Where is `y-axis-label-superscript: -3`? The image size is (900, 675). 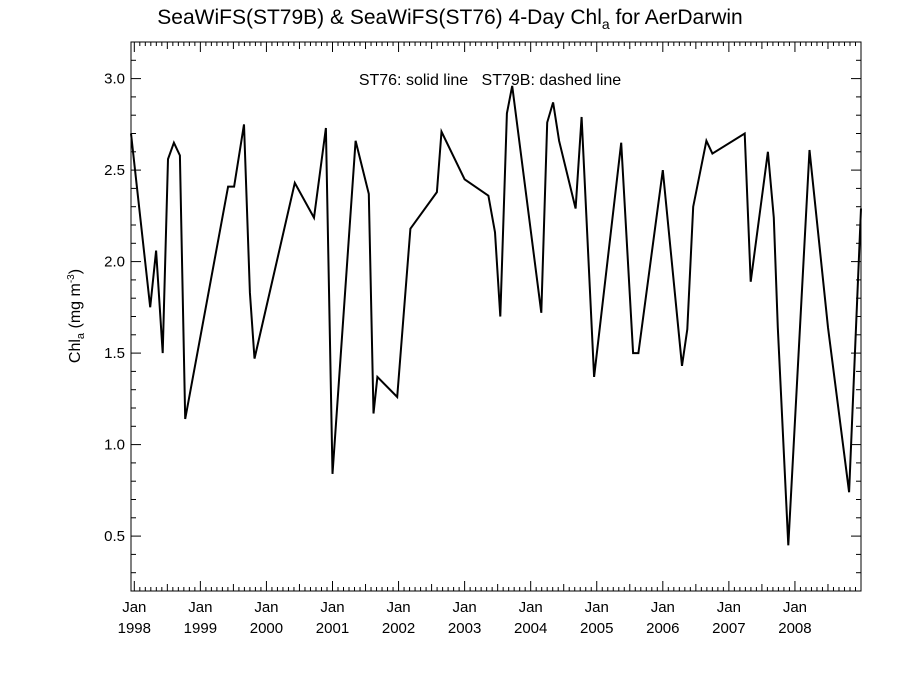
y-axis-label-superscript: -3 is located at coordinates (71, 278).